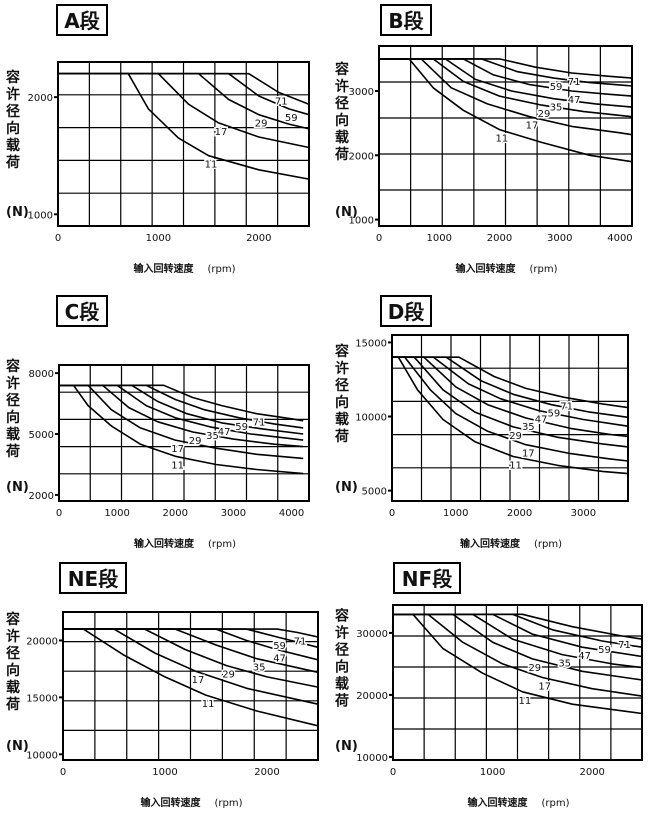 The width and height of the screenshot is (650, 817). I want to click on y-tick-label: 30000, so click(372, 634).